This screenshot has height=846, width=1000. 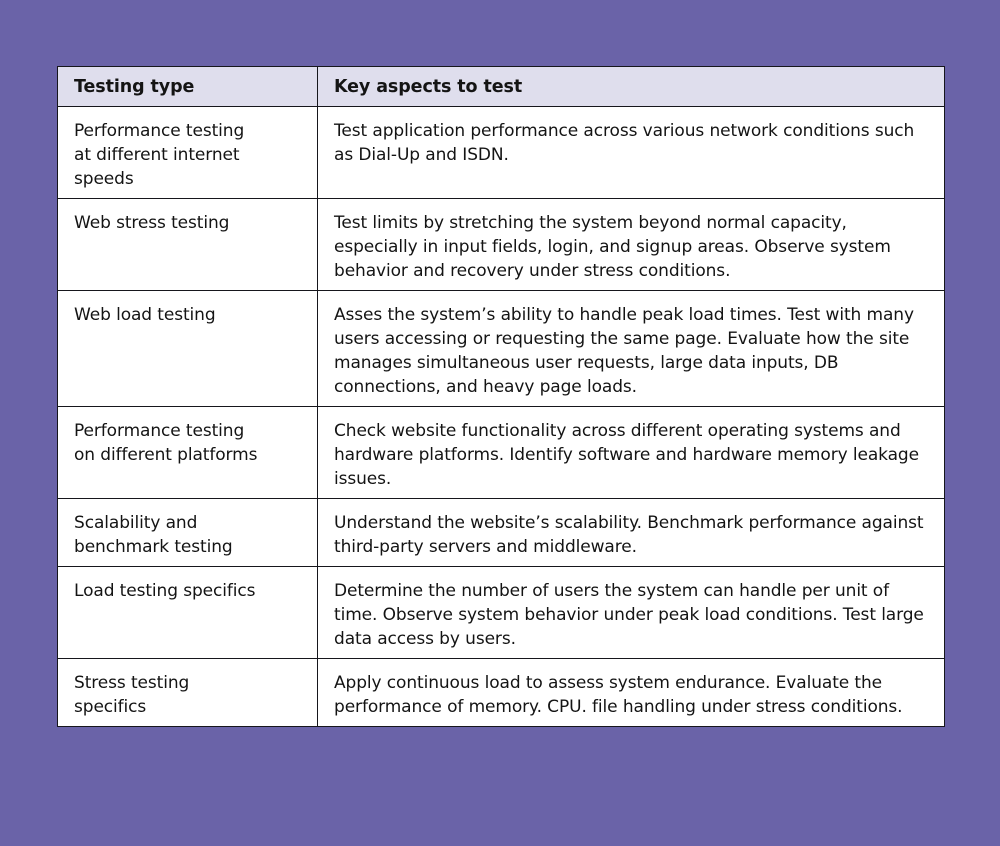 I want to click on column-header-key-aspects: Key aspects to test, so click(x=631, y=86).